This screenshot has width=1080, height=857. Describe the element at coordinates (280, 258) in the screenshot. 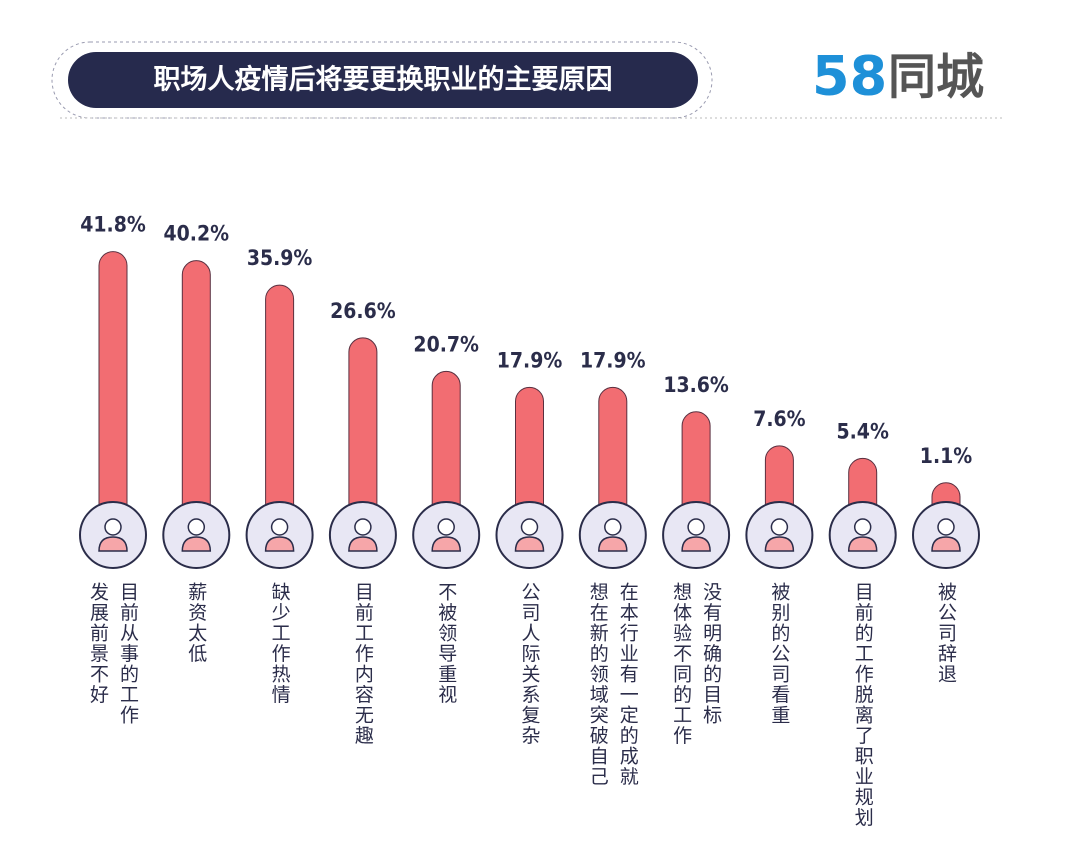

I see `value-label: 35.9%` at that location.